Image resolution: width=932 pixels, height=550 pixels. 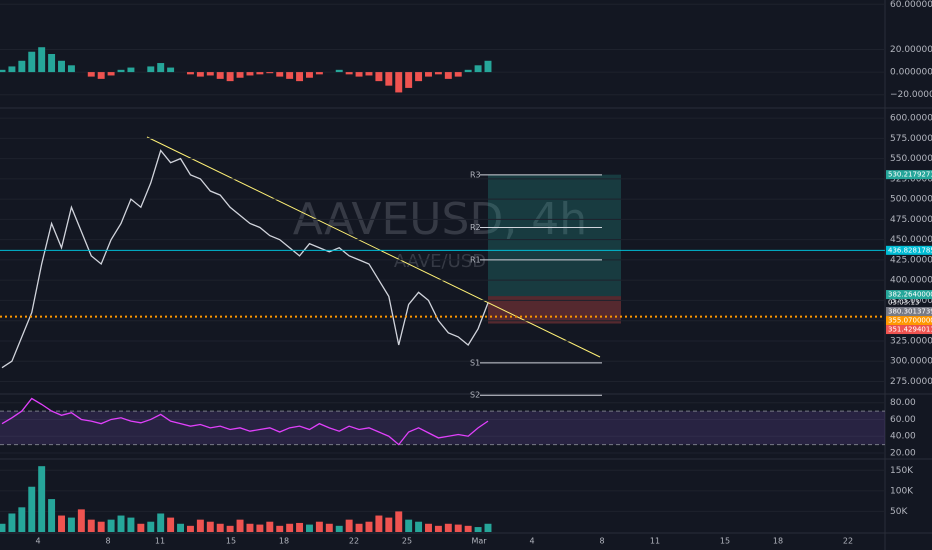 I want to click on y-tick-label: −20.00000000, so click(x=911, y=95).